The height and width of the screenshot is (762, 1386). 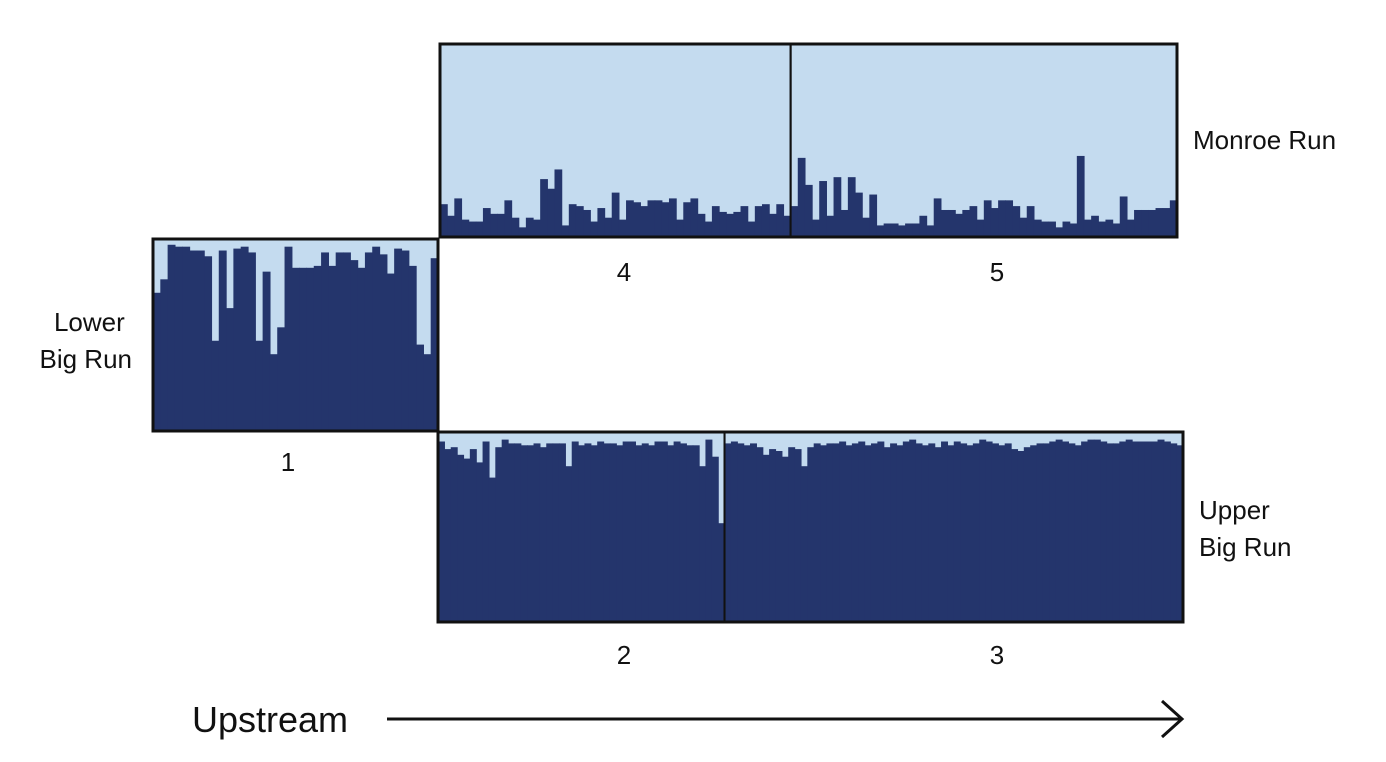 What do you see at coordinates (1245, 528) in the screenshot?
I see `group-label-upper: Upper Big Run` at bounding box center [1245, 528].